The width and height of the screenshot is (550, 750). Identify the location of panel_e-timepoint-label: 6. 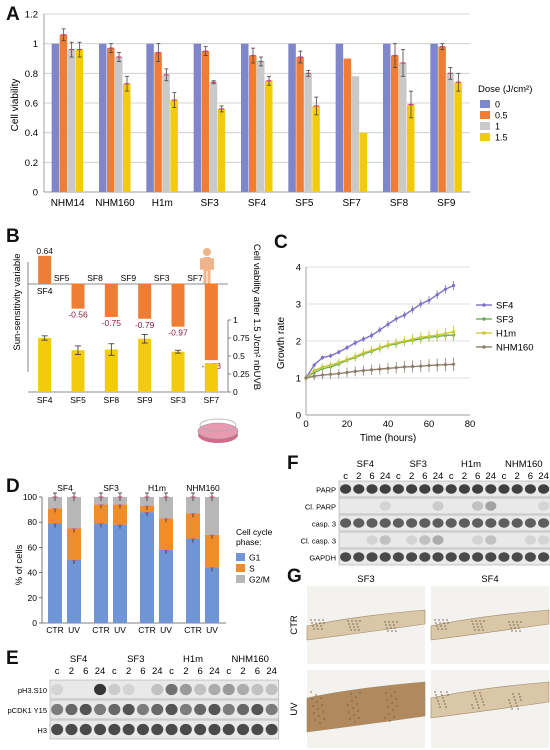
(200, 671).